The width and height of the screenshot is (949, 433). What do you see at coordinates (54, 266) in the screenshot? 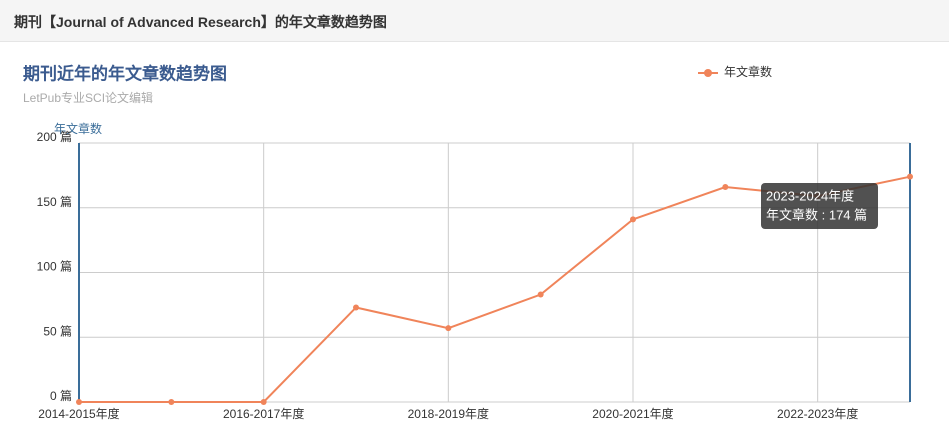
I see `y-tick-label: 100 篇` at bounding box center [54, 266].